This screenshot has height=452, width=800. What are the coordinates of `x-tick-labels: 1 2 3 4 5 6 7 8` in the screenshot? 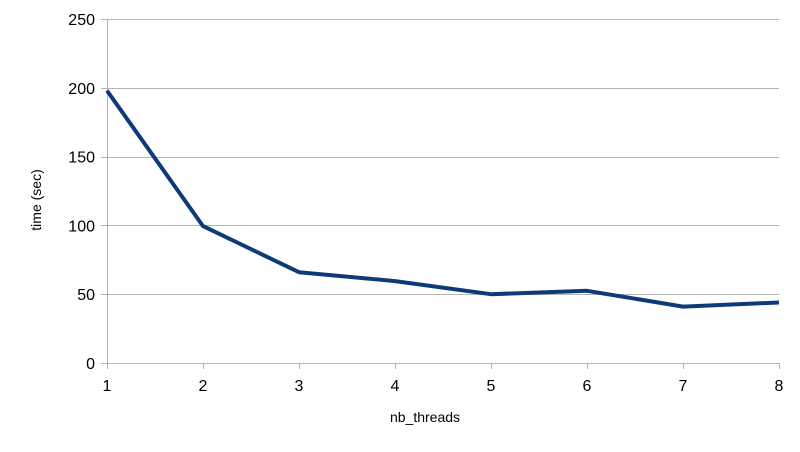 It's located at (443, 386).